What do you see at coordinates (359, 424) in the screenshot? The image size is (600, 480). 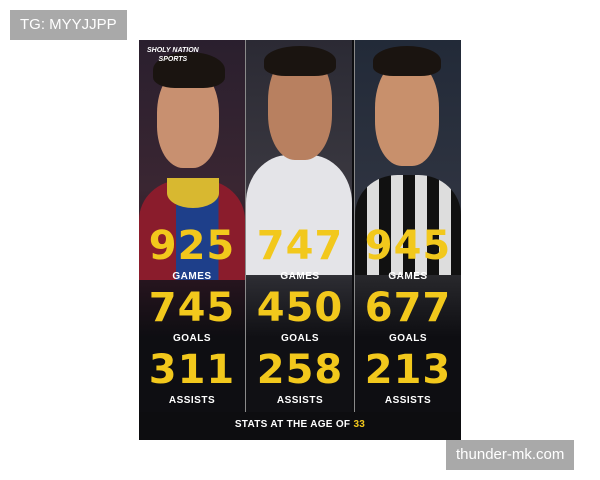 I see `footer-age: 33` at bounding box center [359, 424].